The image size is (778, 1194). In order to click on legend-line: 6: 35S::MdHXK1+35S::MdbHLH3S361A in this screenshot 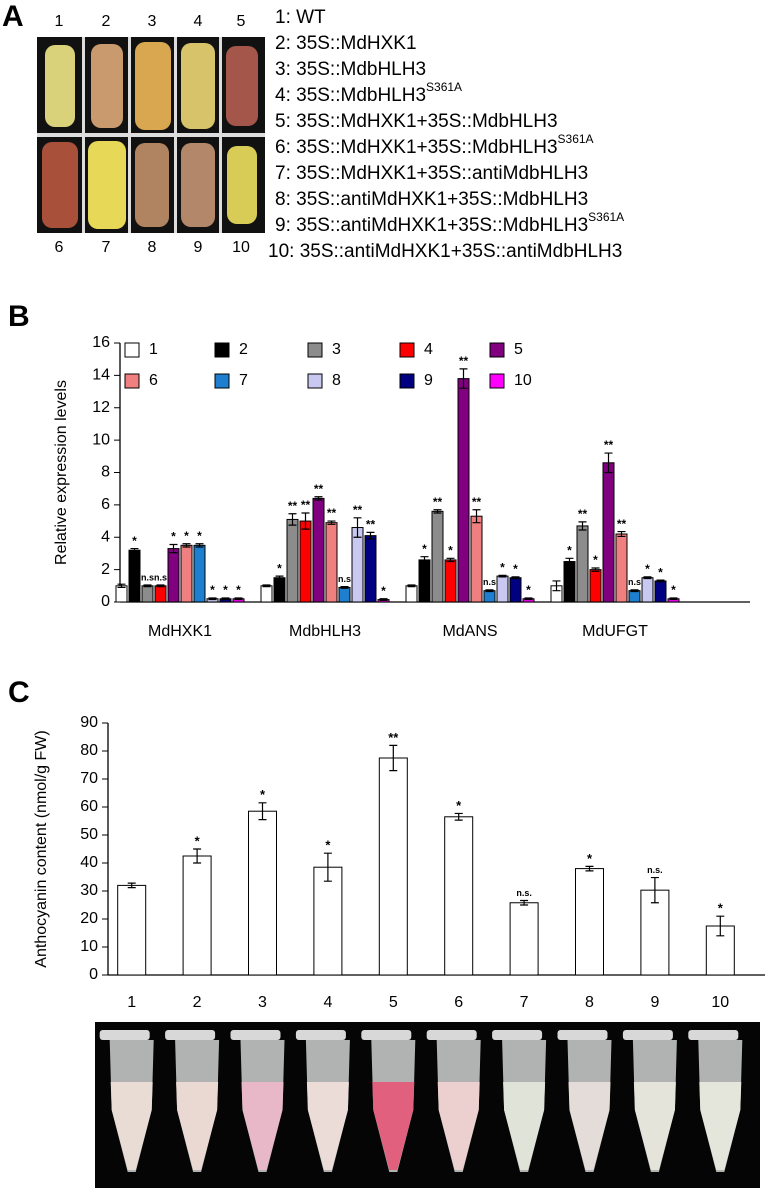, I will do `click(434, 145)`.